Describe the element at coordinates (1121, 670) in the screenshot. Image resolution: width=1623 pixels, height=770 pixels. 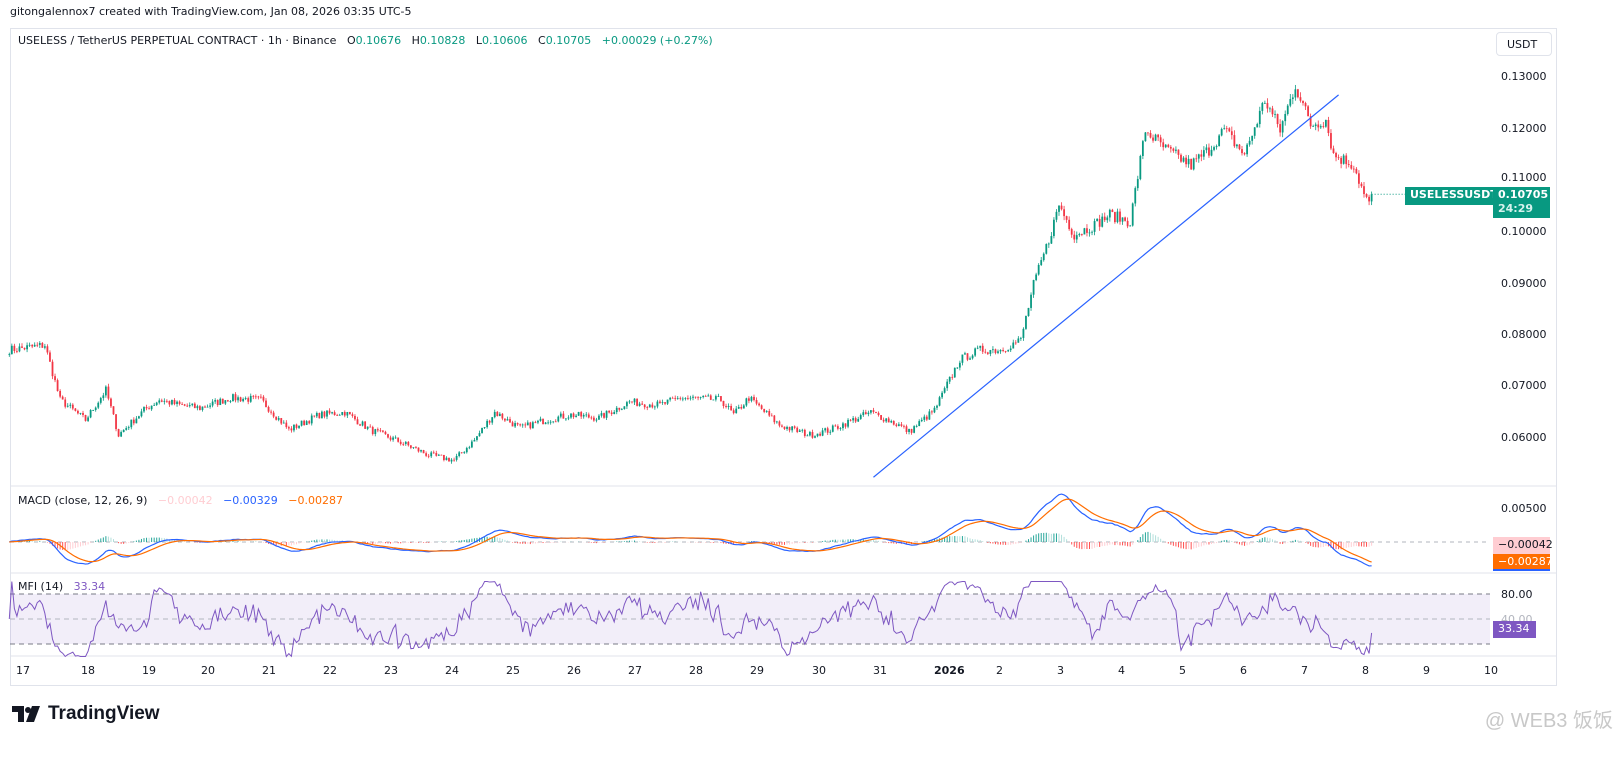
I see `time-tick: 4` at that location.